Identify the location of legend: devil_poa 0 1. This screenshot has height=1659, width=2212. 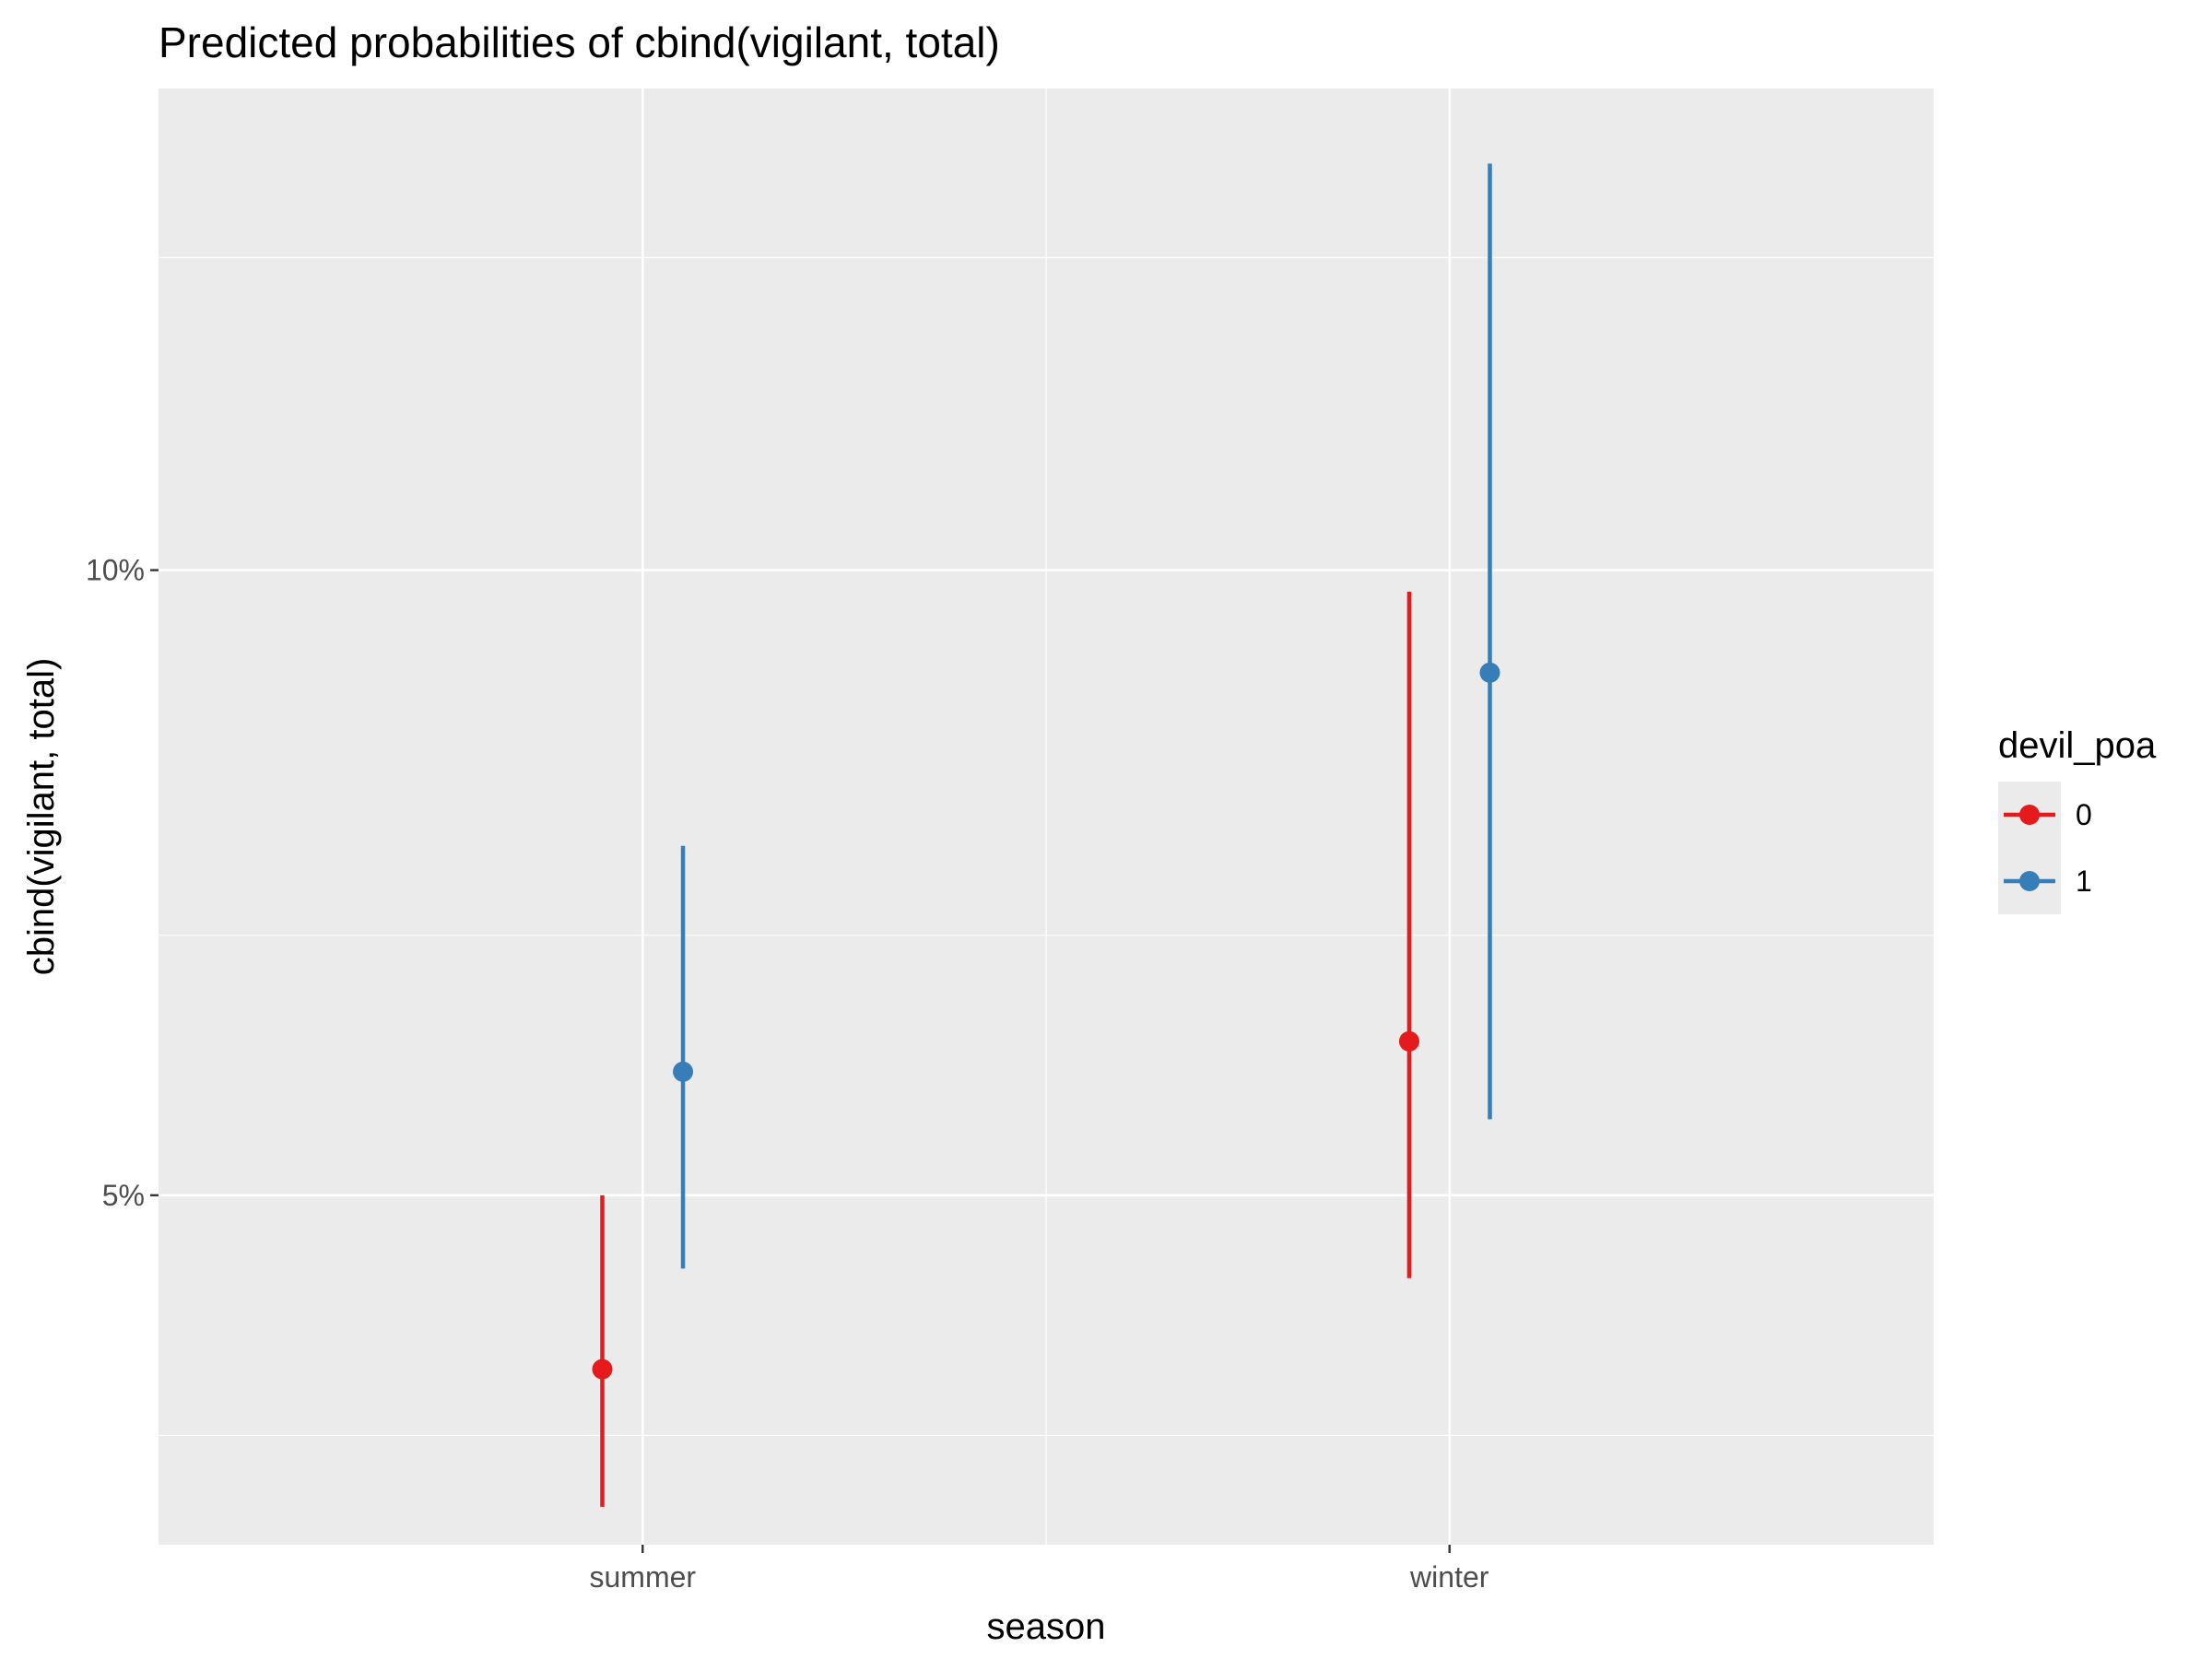
(2077, 819).